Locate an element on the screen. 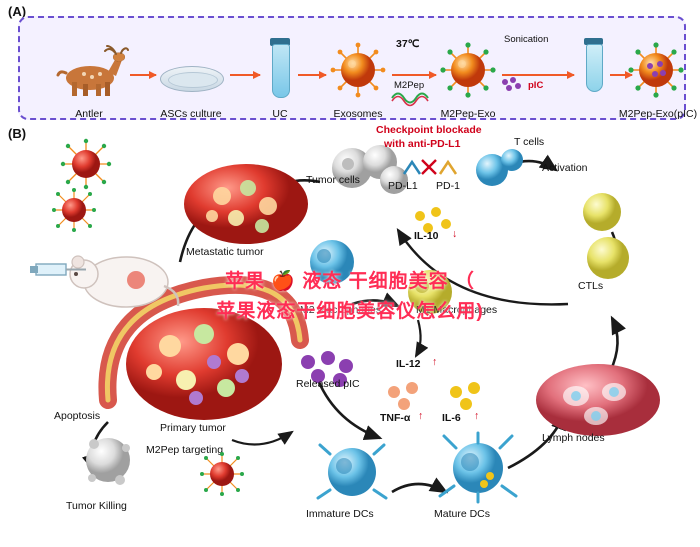 Image resolution: width=700 pixels, height=547 pixels. watermark-line-1: 苹果 🍎 液态 干细胞美容 （ is located at coordinates (350, 281).